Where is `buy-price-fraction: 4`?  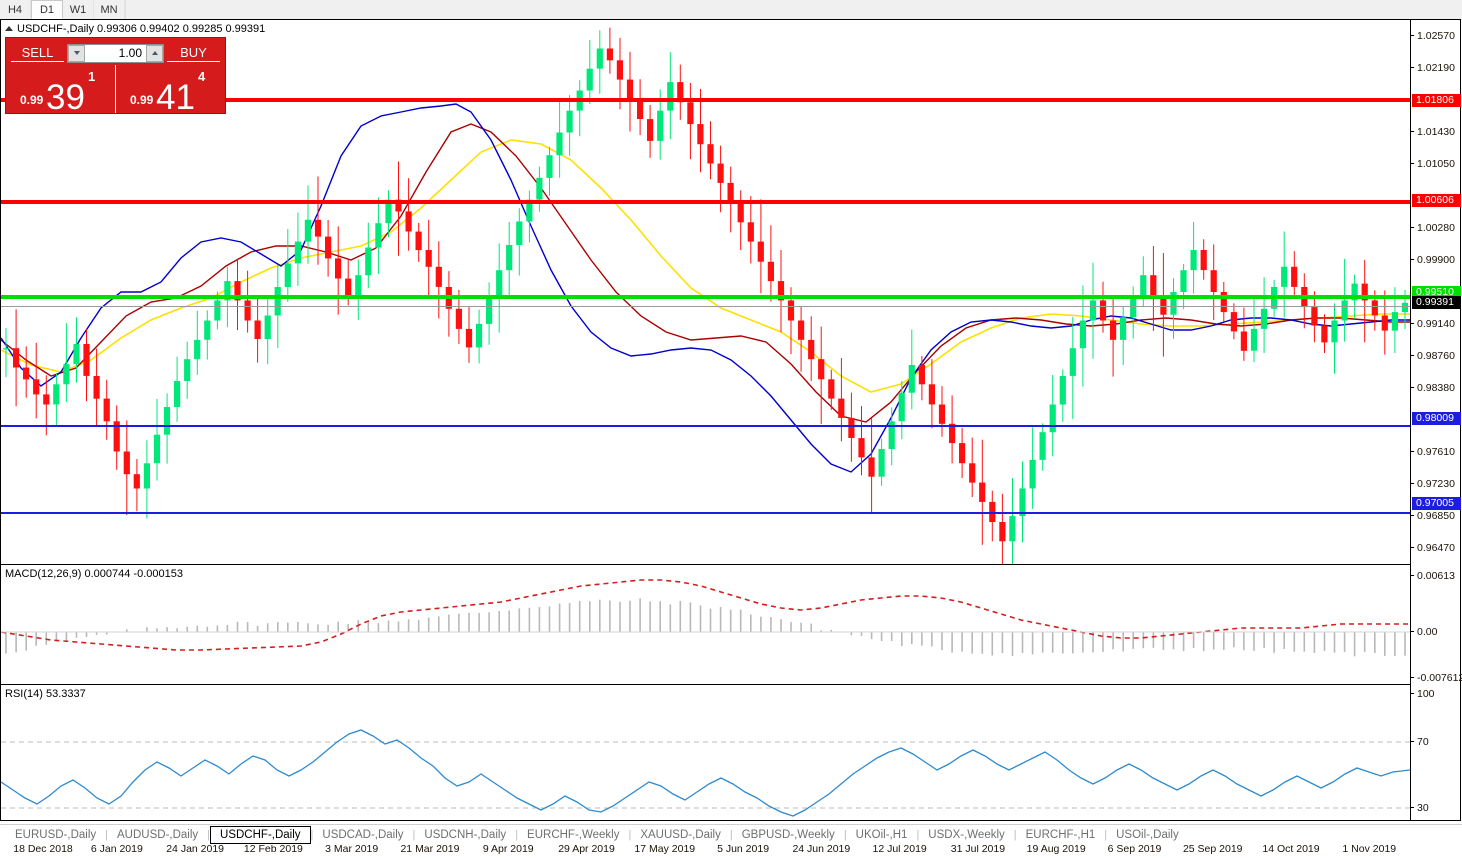 buy-price-fraction: 4 is located at coordinates (202, 76).